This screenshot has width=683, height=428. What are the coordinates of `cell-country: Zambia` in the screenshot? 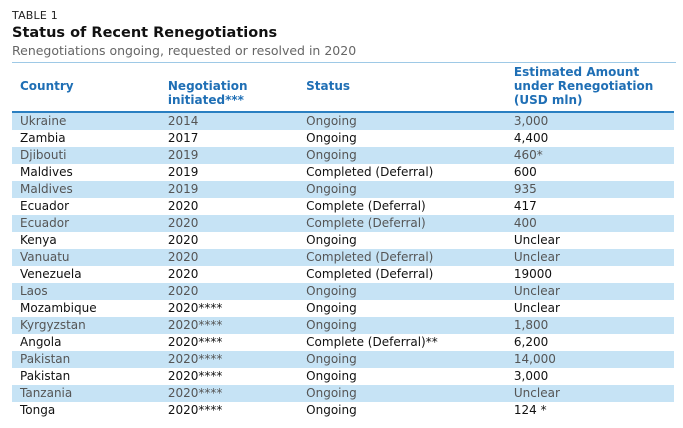 It's located at (90, 138).